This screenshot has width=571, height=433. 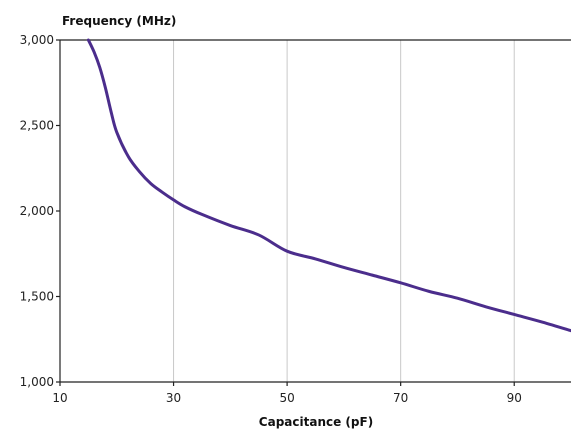 I want to click on x-tick-label-90: 90, so click(x=514, y=398).